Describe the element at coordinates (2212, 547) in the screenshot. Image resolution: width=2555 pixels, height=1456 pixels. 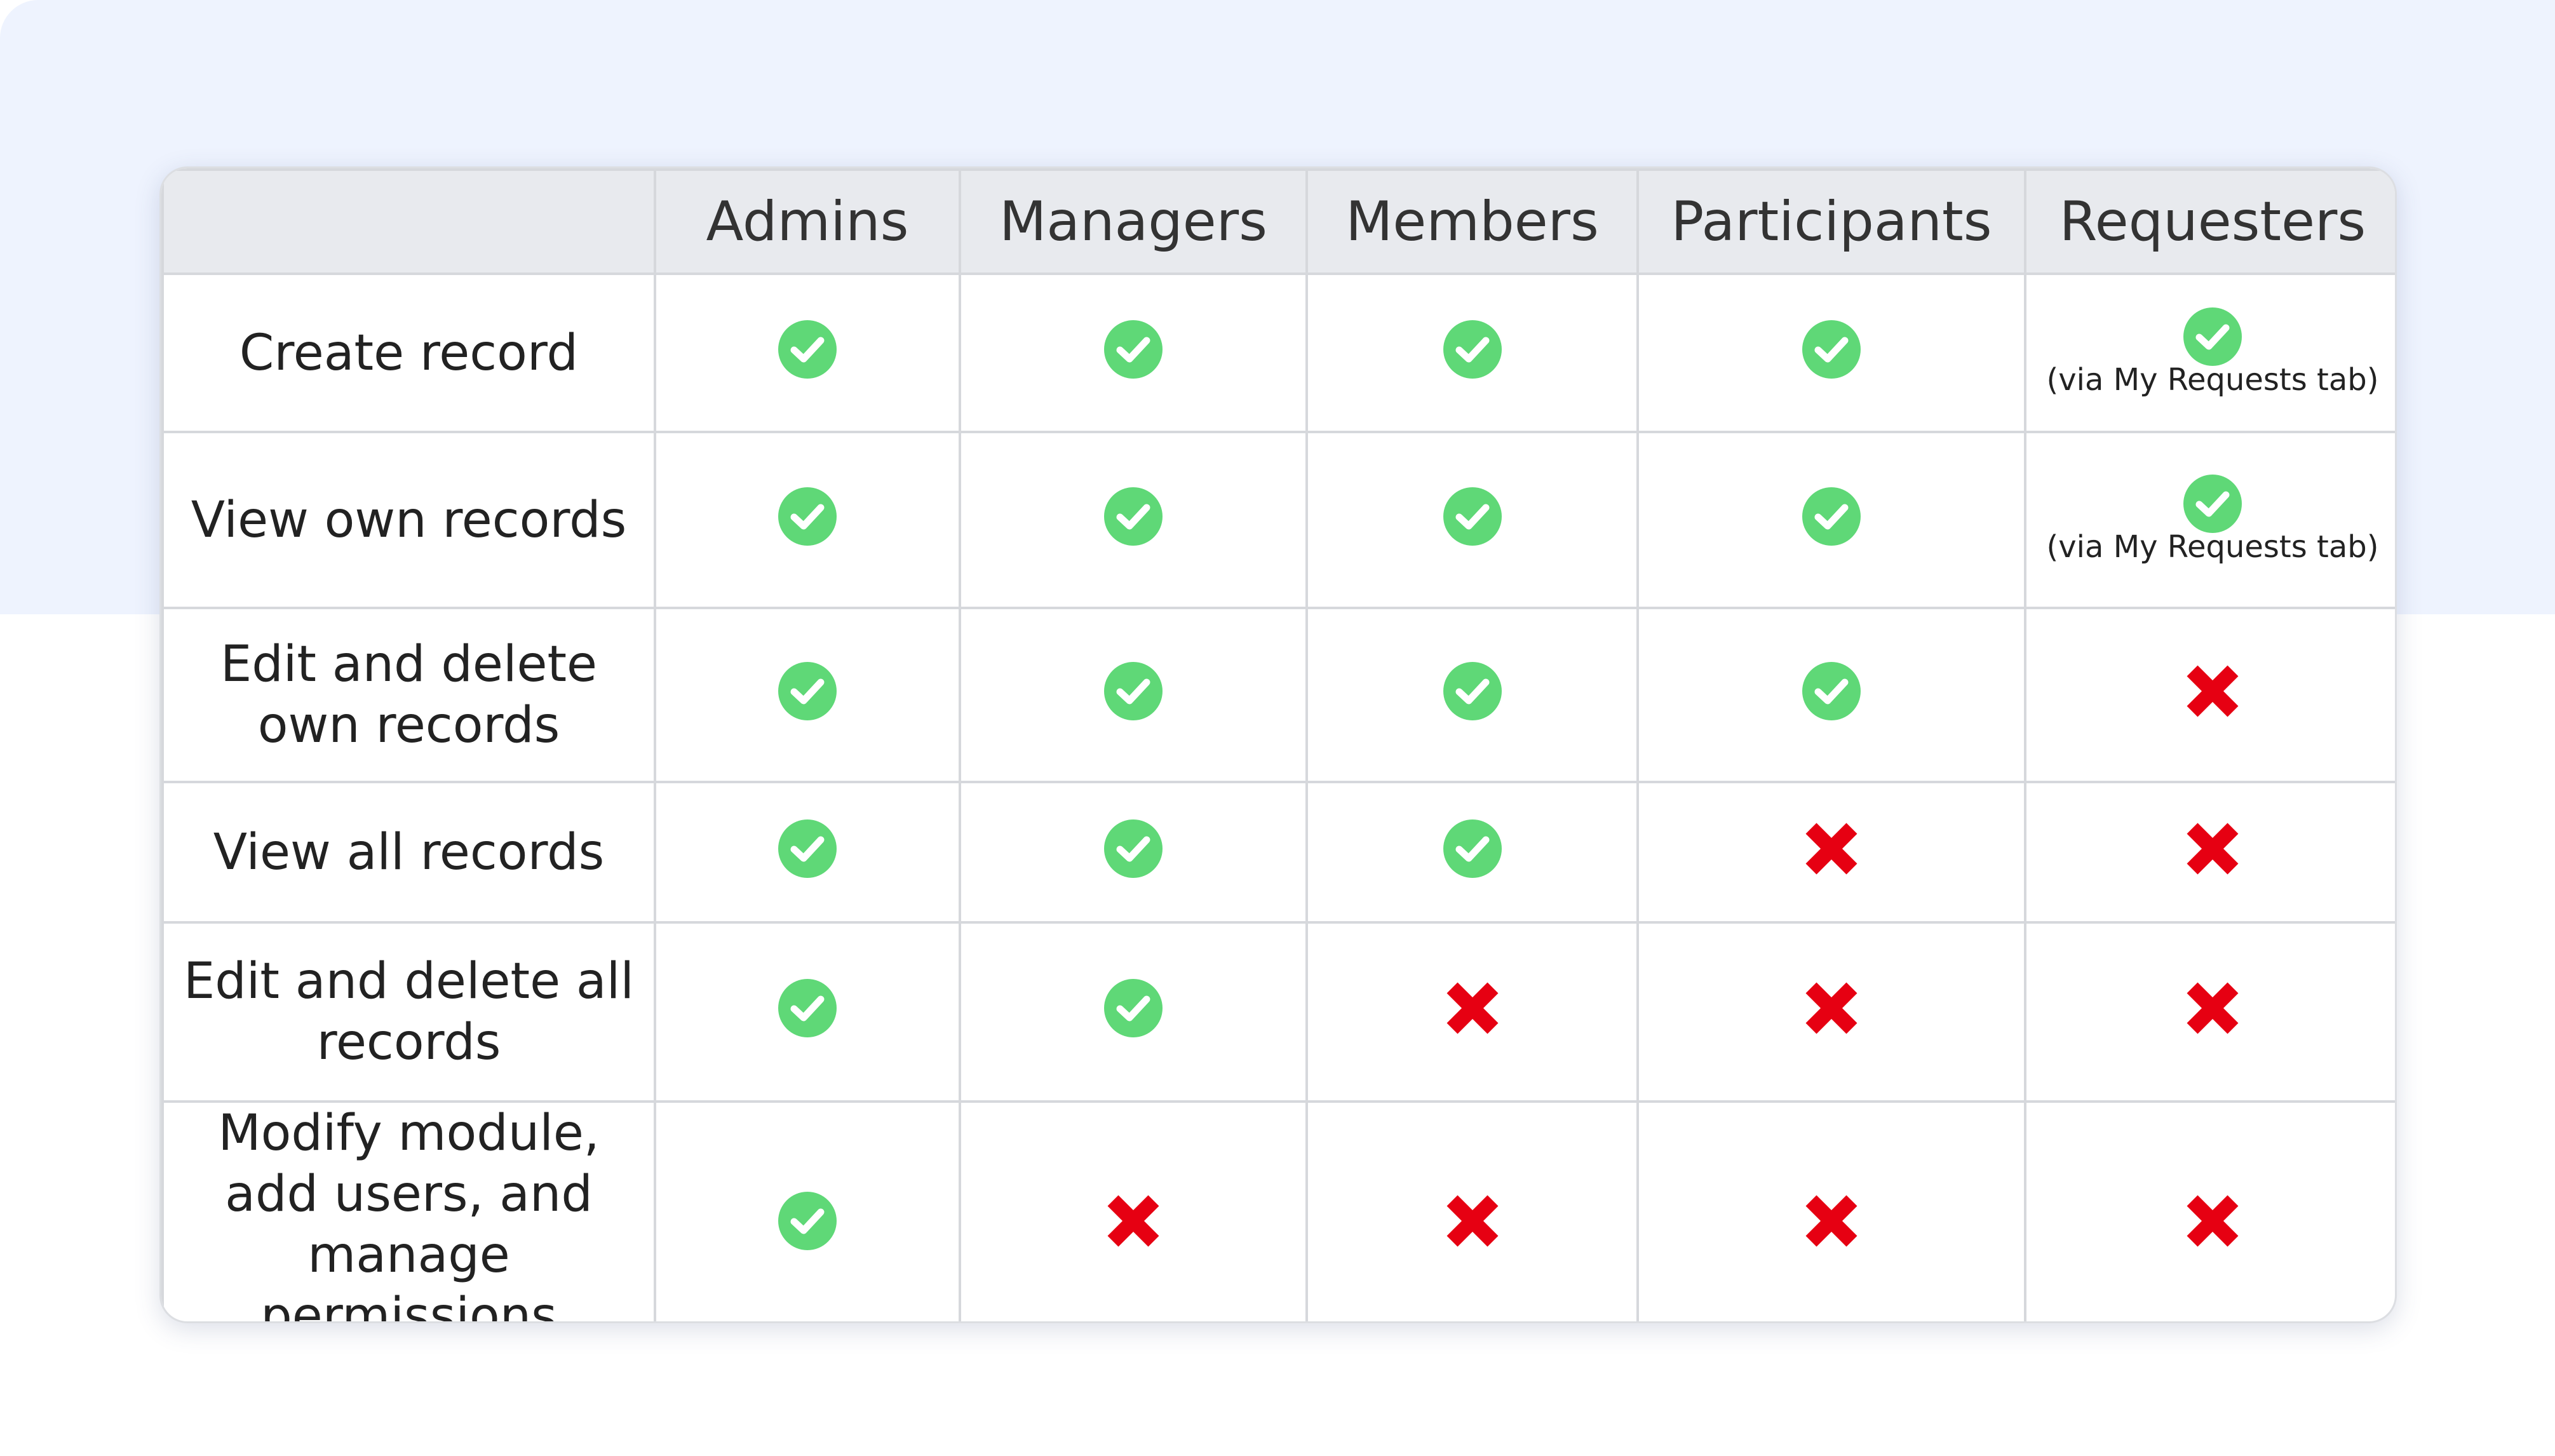
I see `note: (via My Requests tab)` at that location.